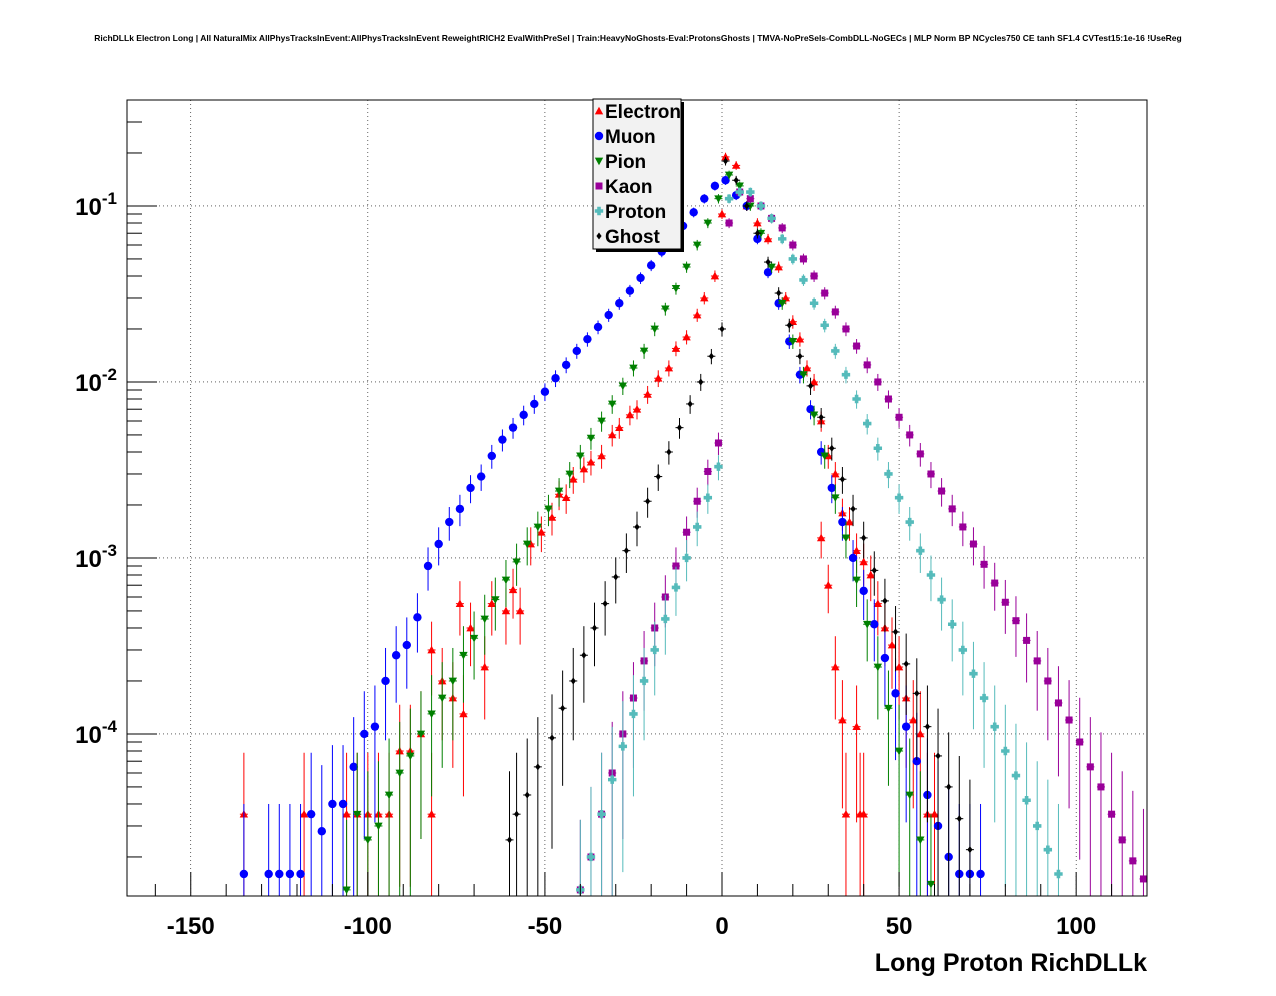 This screenshot has height=996, width=1276. What do you see at coordinates (625, 162) in the screenshot?
I see `legend-label: Pion` at bounding box center [625, 162].